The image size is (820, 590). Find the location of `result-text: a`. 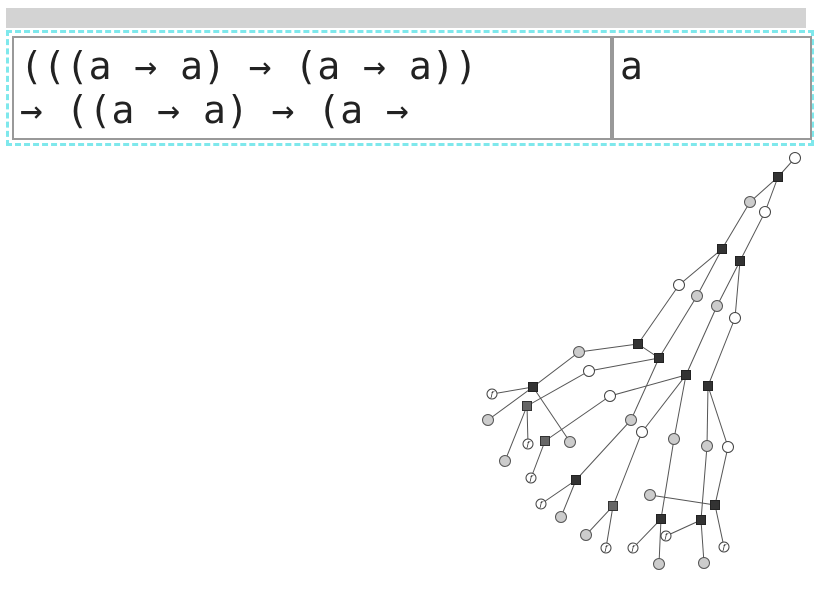

result-text: a is located at coordinates (631, 66).